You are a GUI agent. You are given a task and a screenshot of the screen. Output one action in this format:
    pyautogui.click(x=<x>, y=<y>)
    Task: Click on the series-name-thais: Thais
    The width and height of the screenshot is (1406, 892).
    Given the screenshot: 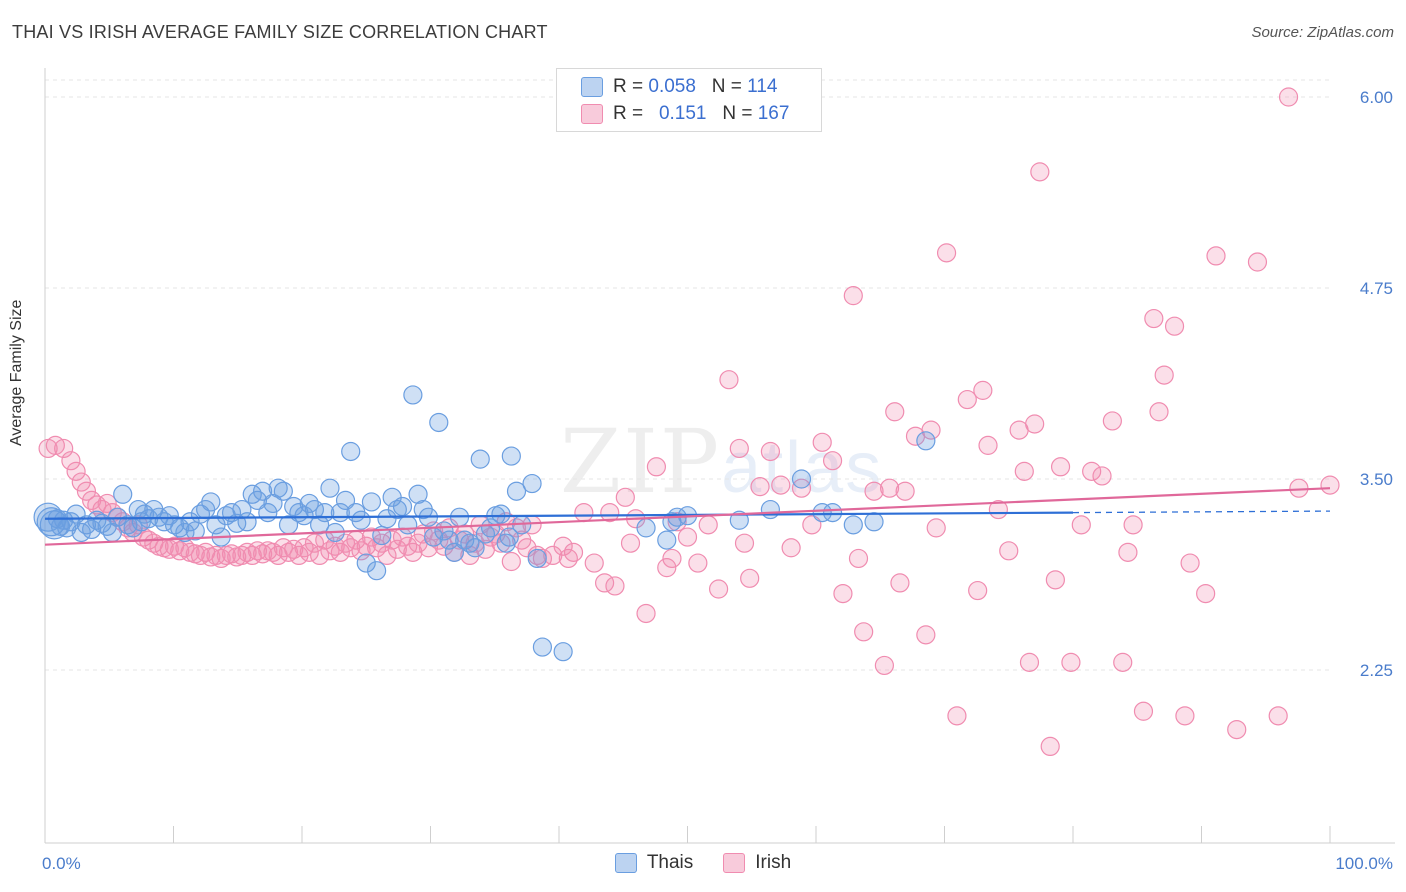 What is the action you would take?
    pyautogui.click(x=670, y=862)
    